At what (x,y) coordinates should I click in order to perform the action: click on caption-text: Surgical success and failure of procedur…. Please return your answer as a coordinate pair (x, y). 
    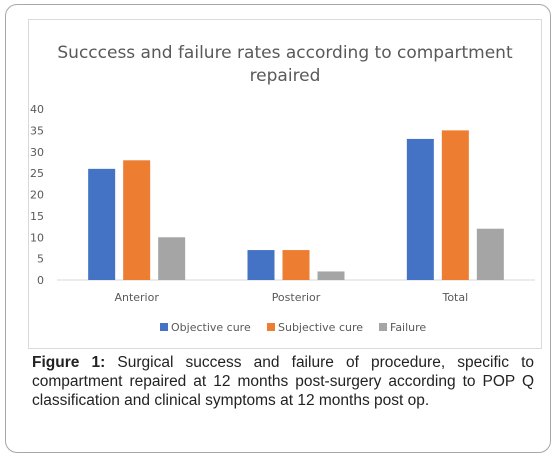
    Looking at the image, I should click on (283, 381).